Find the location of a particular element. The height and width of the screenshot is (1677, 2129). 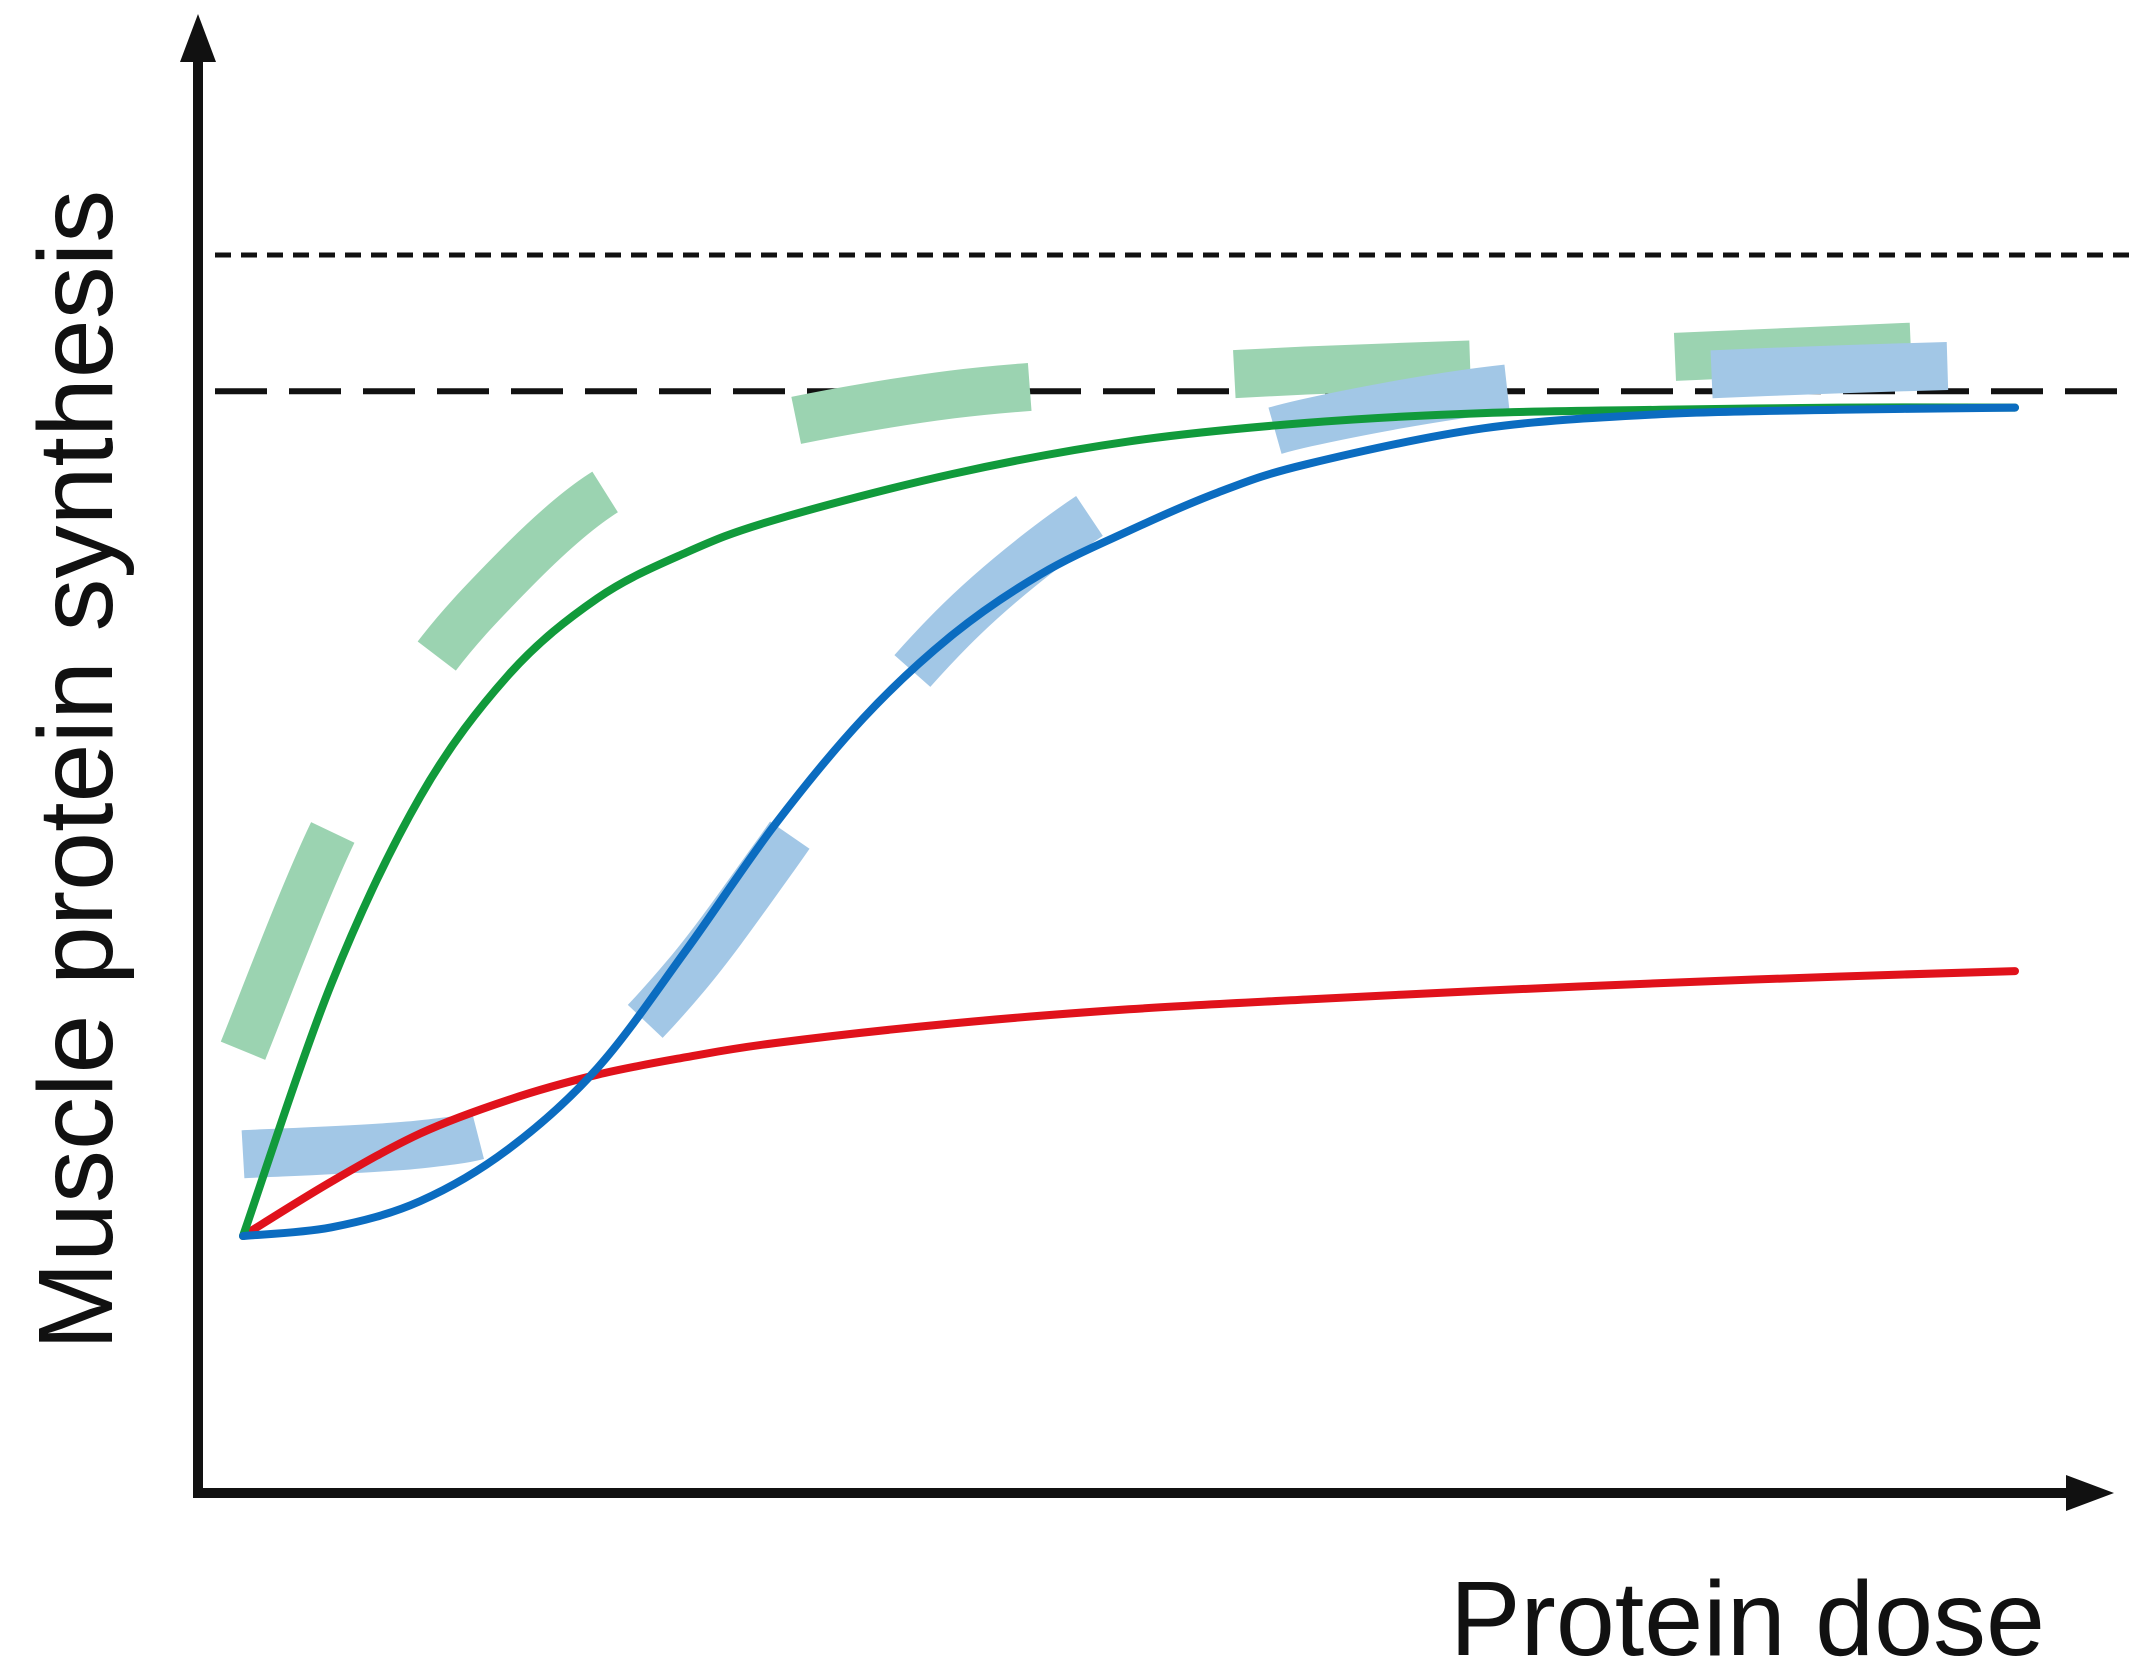

y-axis-arrowhead is located at coordinates (198, 38).